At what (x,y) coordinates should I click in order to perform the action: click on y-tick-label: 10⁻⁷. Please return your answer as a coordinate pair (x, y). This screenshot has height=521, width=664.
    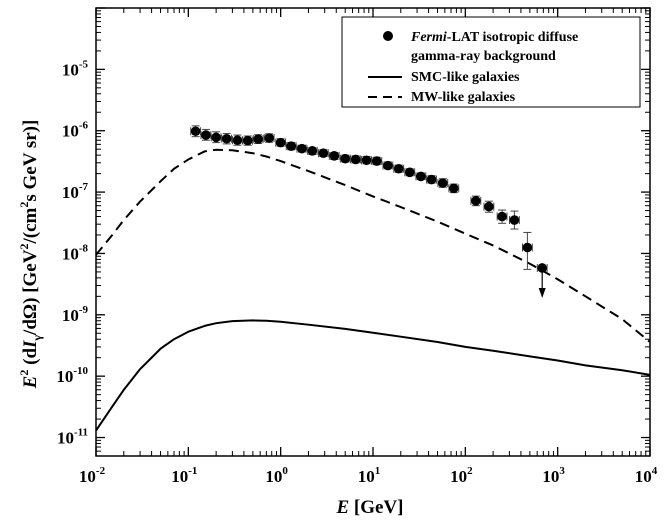
    Looking at the image, I should click on (75, 191).